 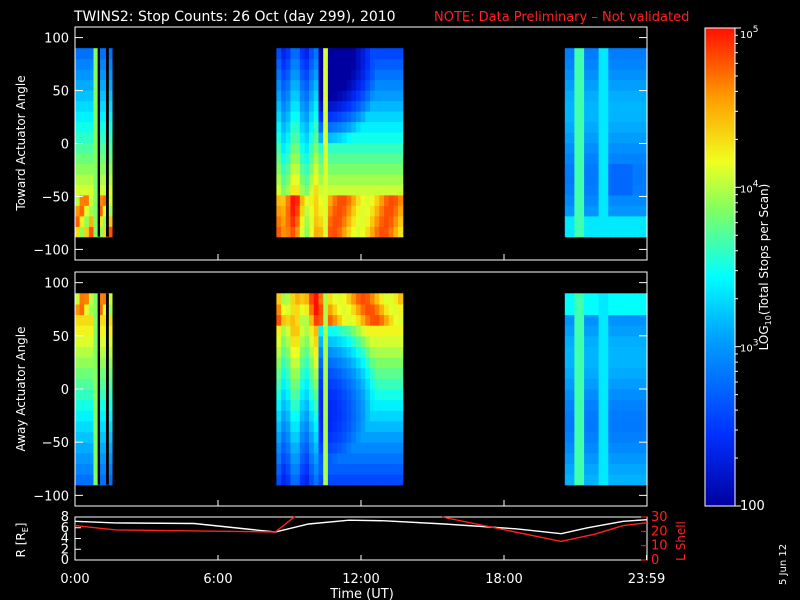 I want to click on orbit-ylabel-left: R [RE], so click(x=22, y=540).